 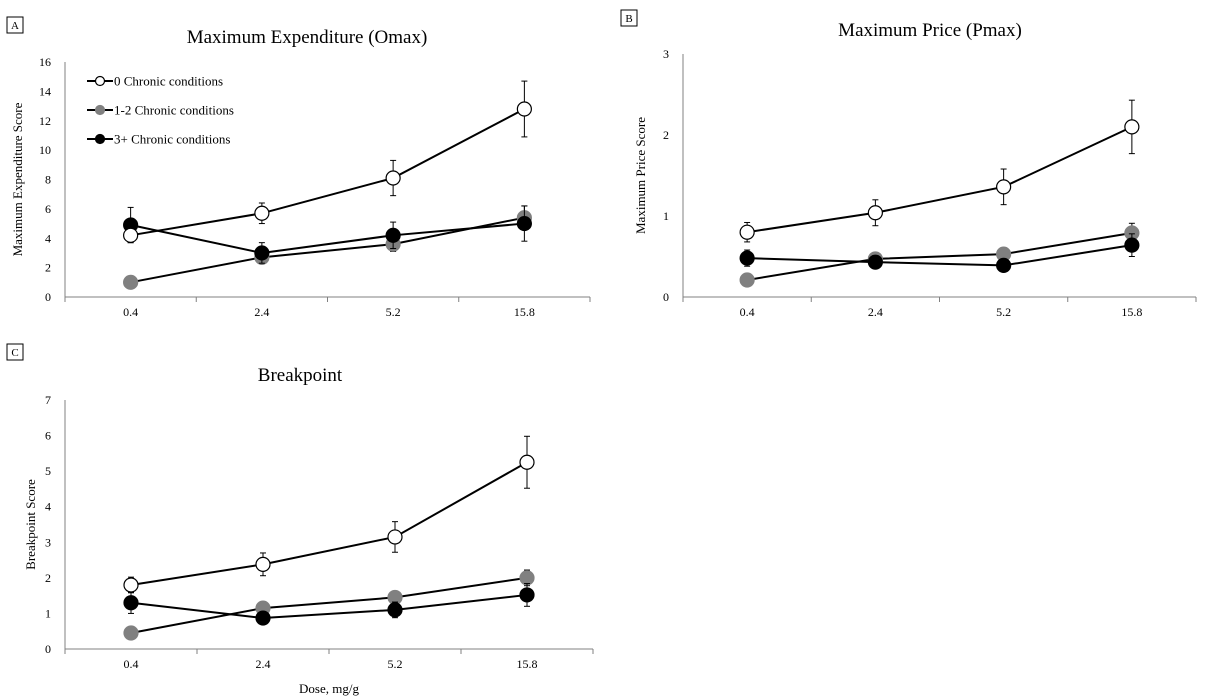 I want to click on y-tick-label: 5, so click(x=48, y=471).